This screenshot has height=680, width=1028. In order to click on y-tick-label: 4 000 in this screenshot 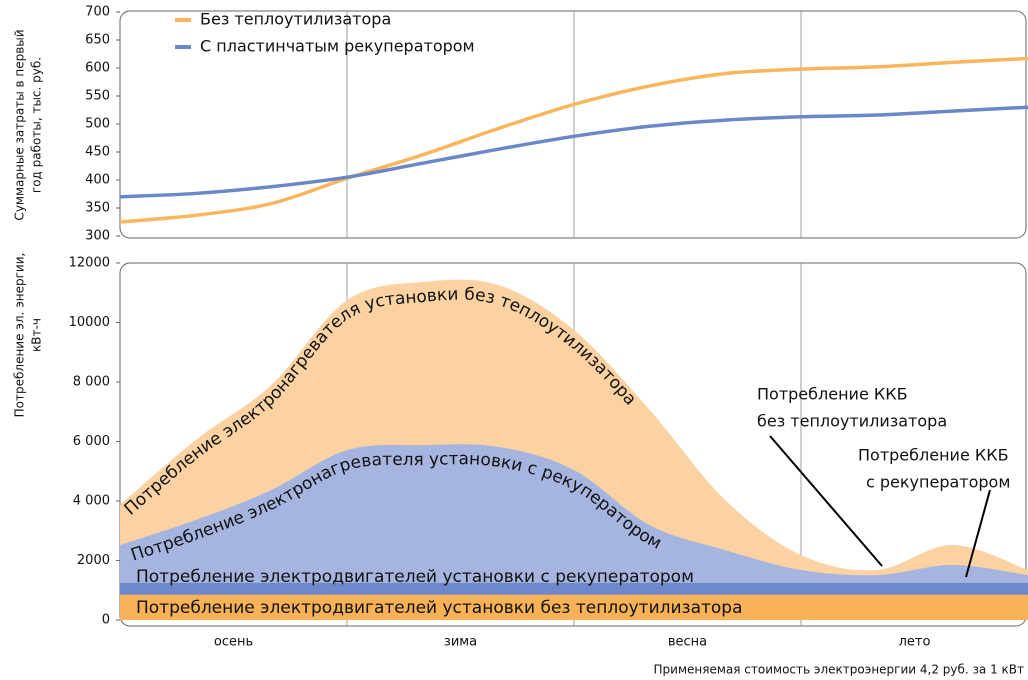, I will do `click(91, 501)`.